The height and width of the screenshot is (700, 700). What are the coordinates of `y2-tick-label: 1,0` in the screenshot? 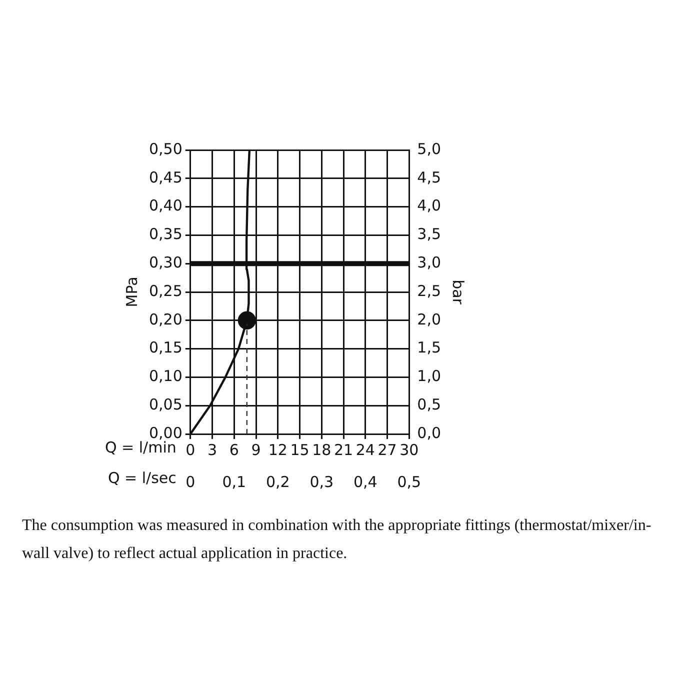 It's located at (429, 376).